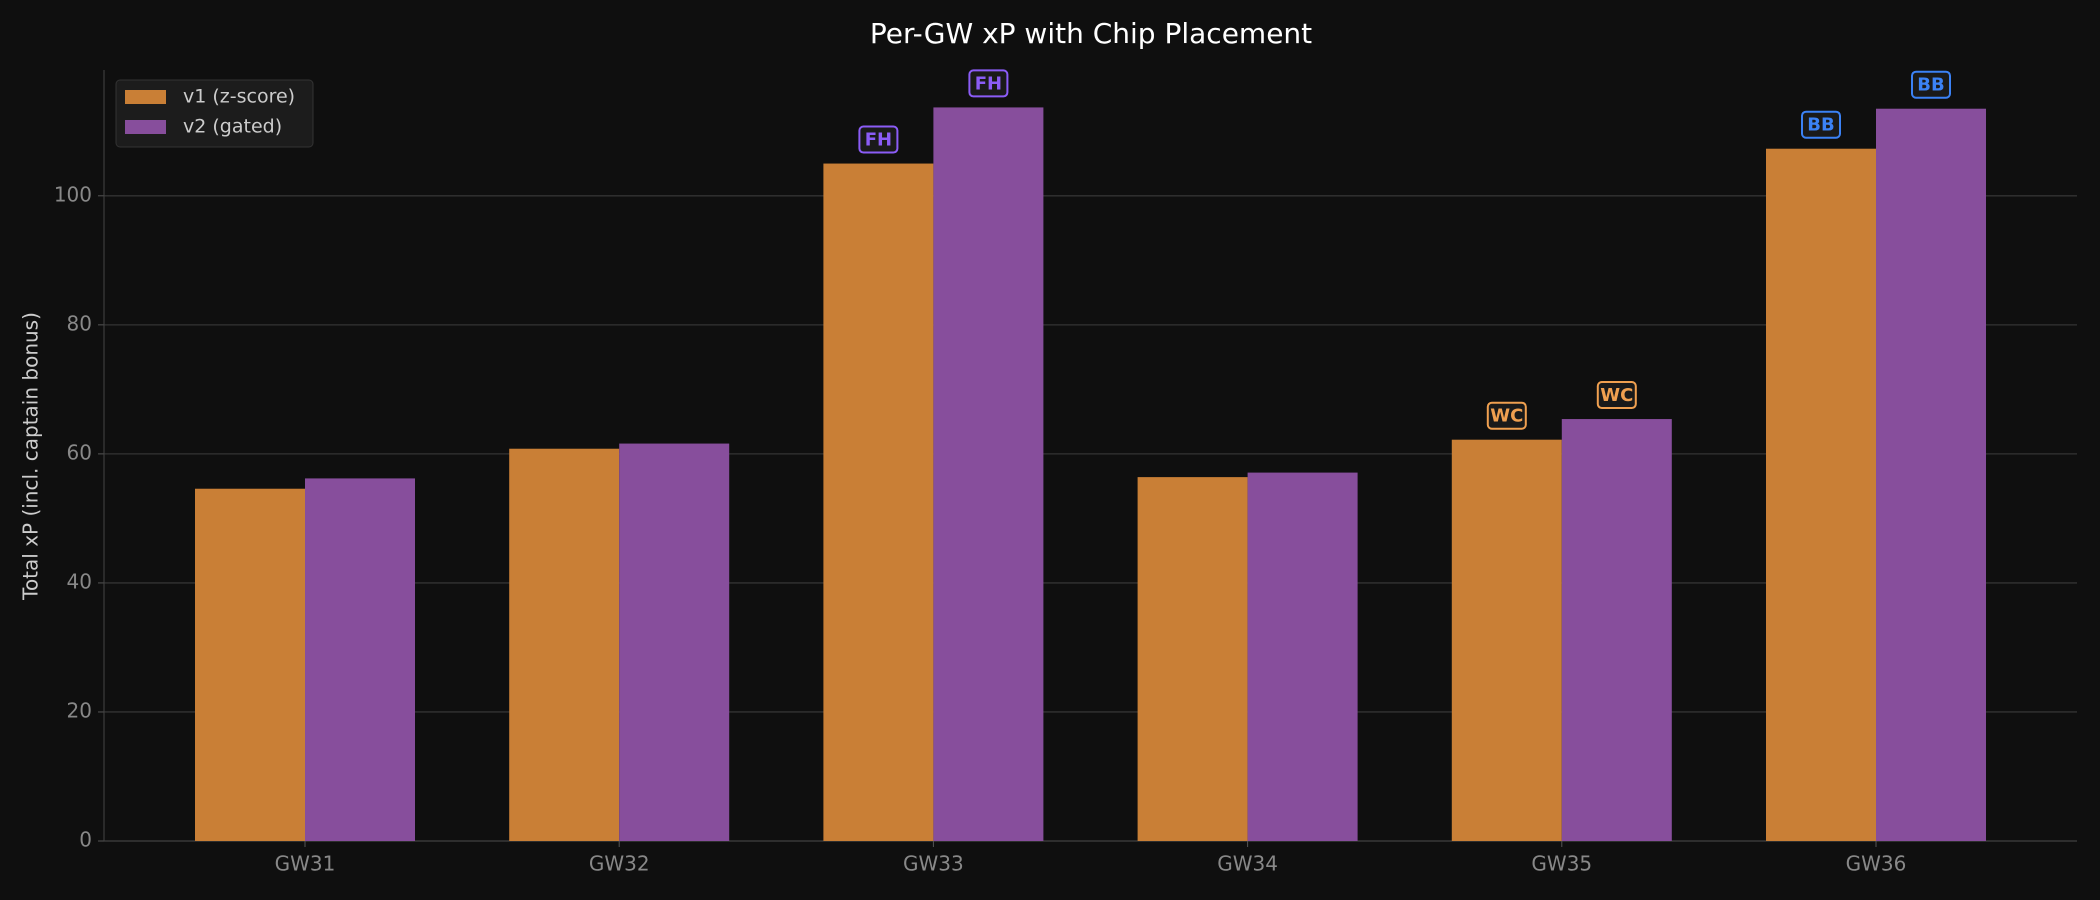 The image size is (2100, 900). Describe the element at coordinates (31, 456) in the screenshot. I see `y-axis-label: Total xP (incl. captain bonus)` at that location.